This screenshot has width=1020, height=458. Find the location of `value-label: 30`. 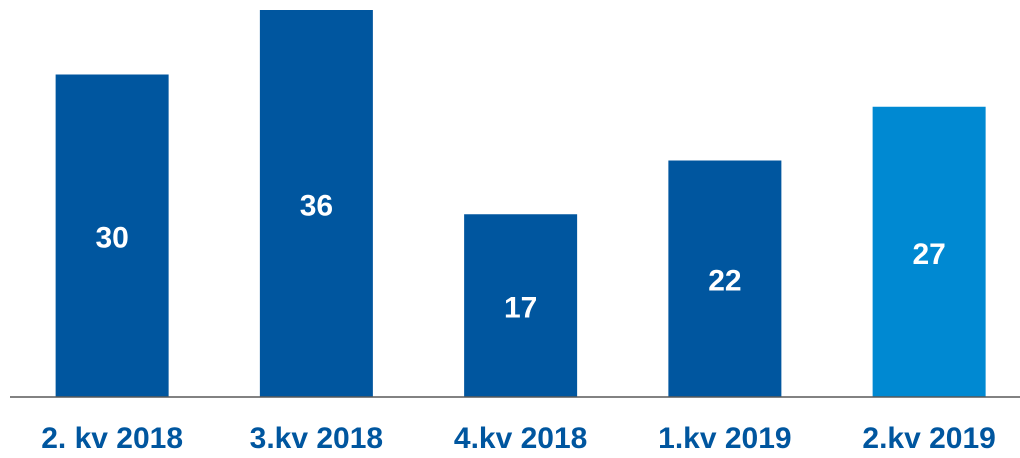

value-label: 30 is located at coordinates (111, 238).